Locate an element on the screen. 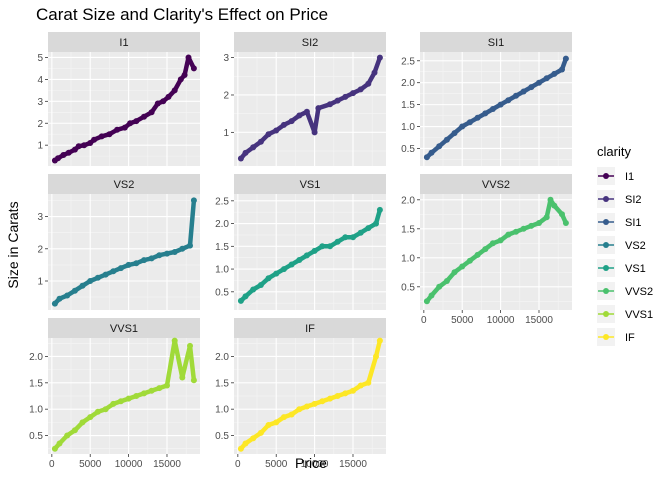 Image resolution: width=672 pixels, height=480 pixels. x-tick-label: 15000 is located at coordinates (167, 464).